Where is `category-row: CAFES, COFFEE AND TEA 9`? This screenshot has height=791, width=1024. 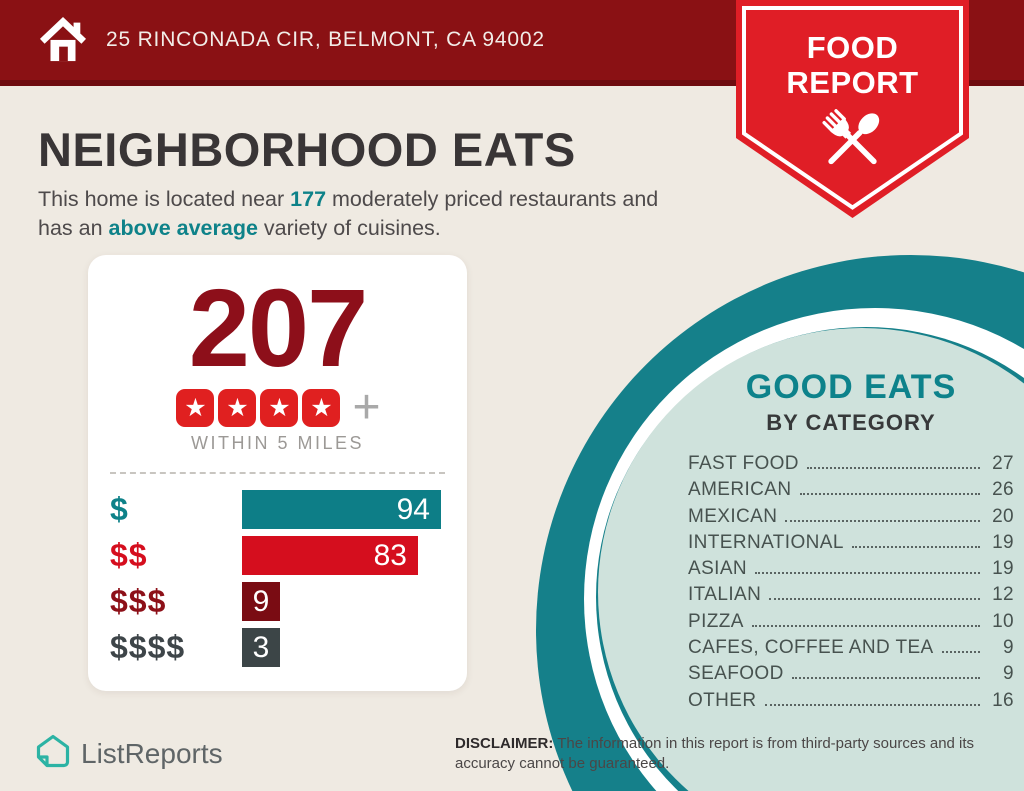 category-row: CAFES, COFFEE AND TEA 9 is located at coordinates (851, 650).